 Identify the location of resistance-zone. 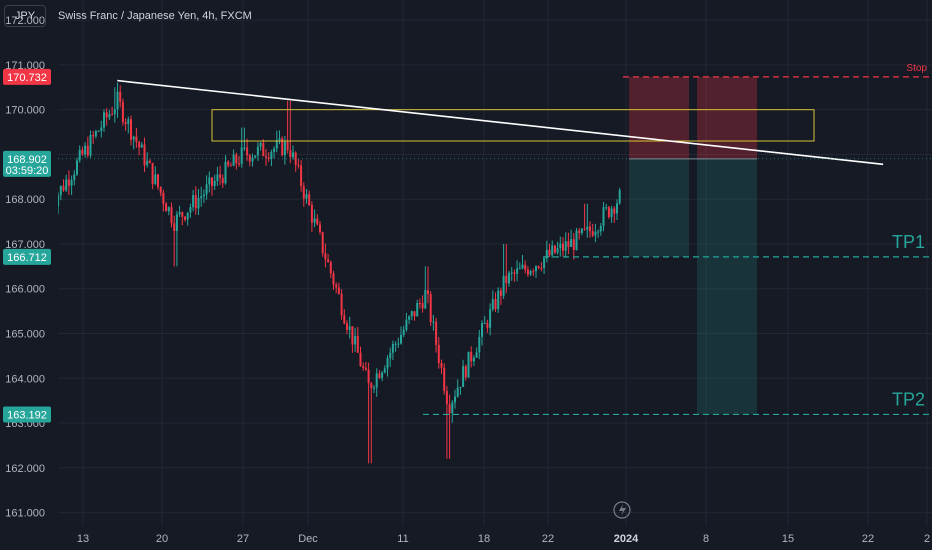
(513, 125).